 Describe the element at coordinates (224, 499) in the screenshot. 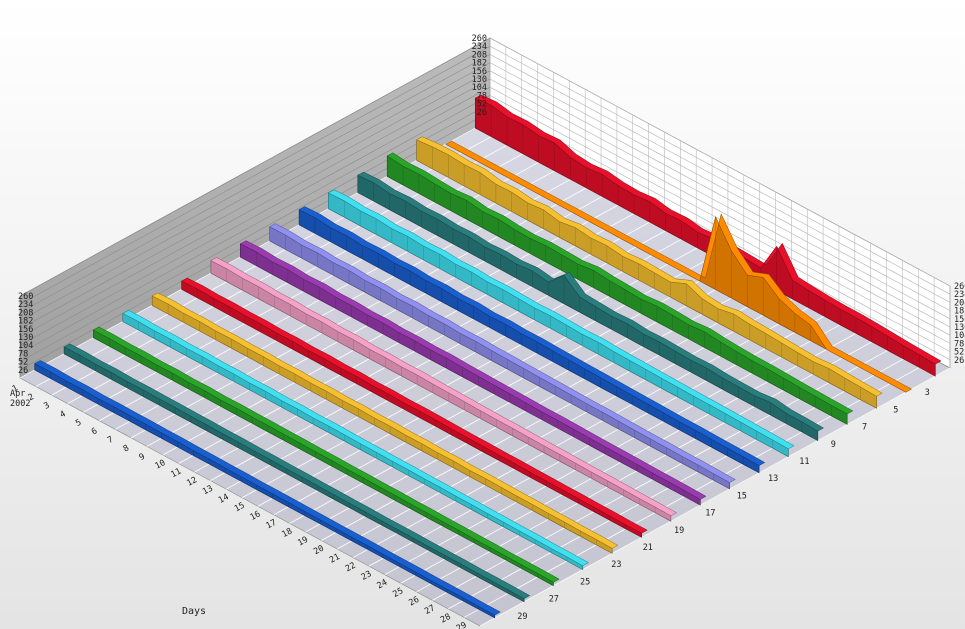

I see `x-tick-label: 14` at that location.